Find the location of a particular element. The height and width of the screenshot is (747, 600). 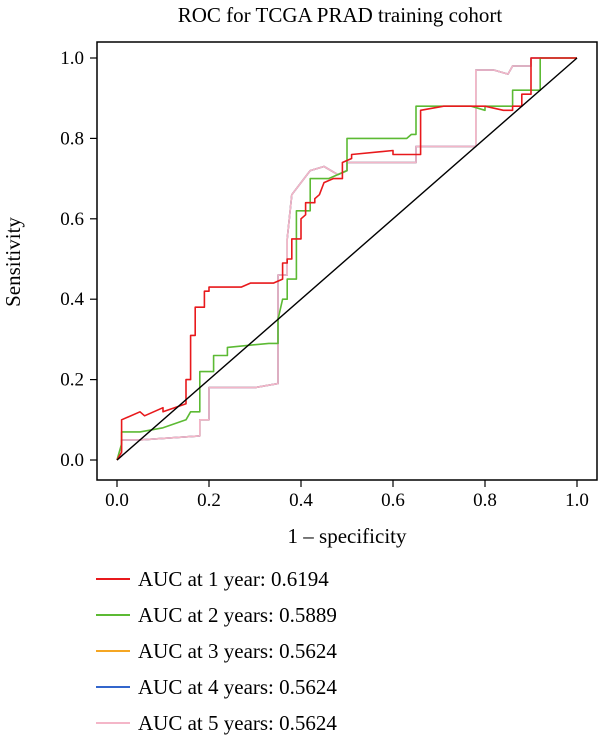

legend-item: AUC at 2 years: 0.5889 is located at coordinates (336, 620).